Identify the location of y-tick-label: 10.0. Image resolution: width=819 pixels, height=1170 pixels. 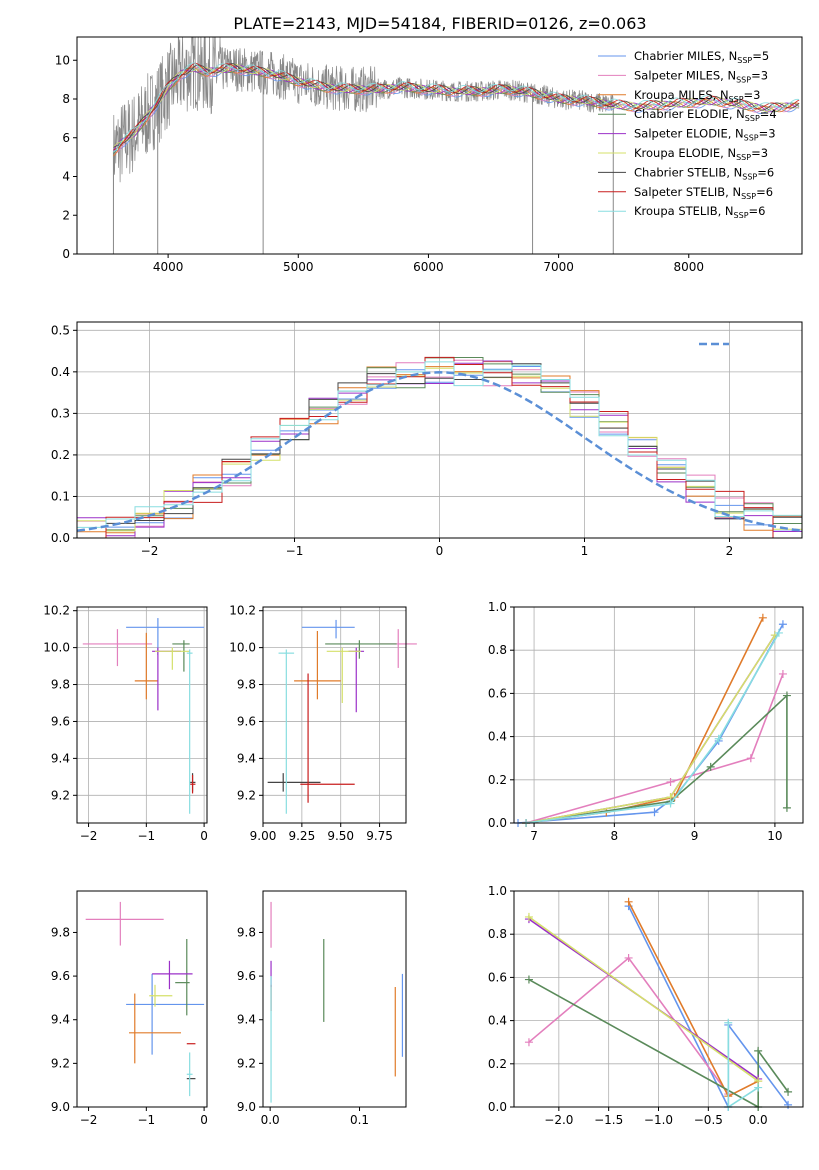
(56, 648).